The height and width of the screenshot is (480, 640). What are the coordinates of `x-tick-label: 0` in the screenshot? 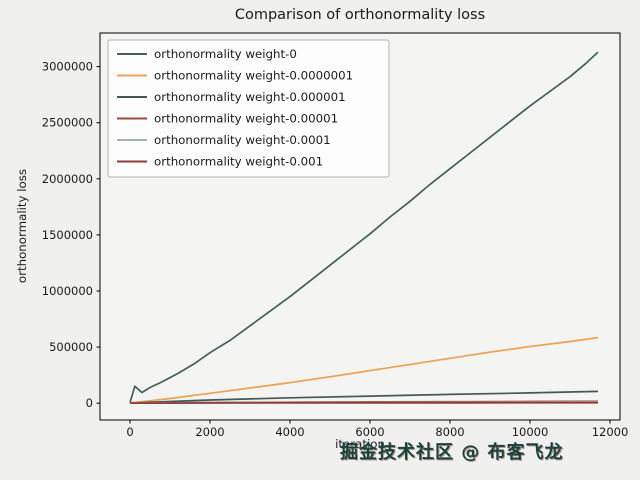 It's located at (129, 432).